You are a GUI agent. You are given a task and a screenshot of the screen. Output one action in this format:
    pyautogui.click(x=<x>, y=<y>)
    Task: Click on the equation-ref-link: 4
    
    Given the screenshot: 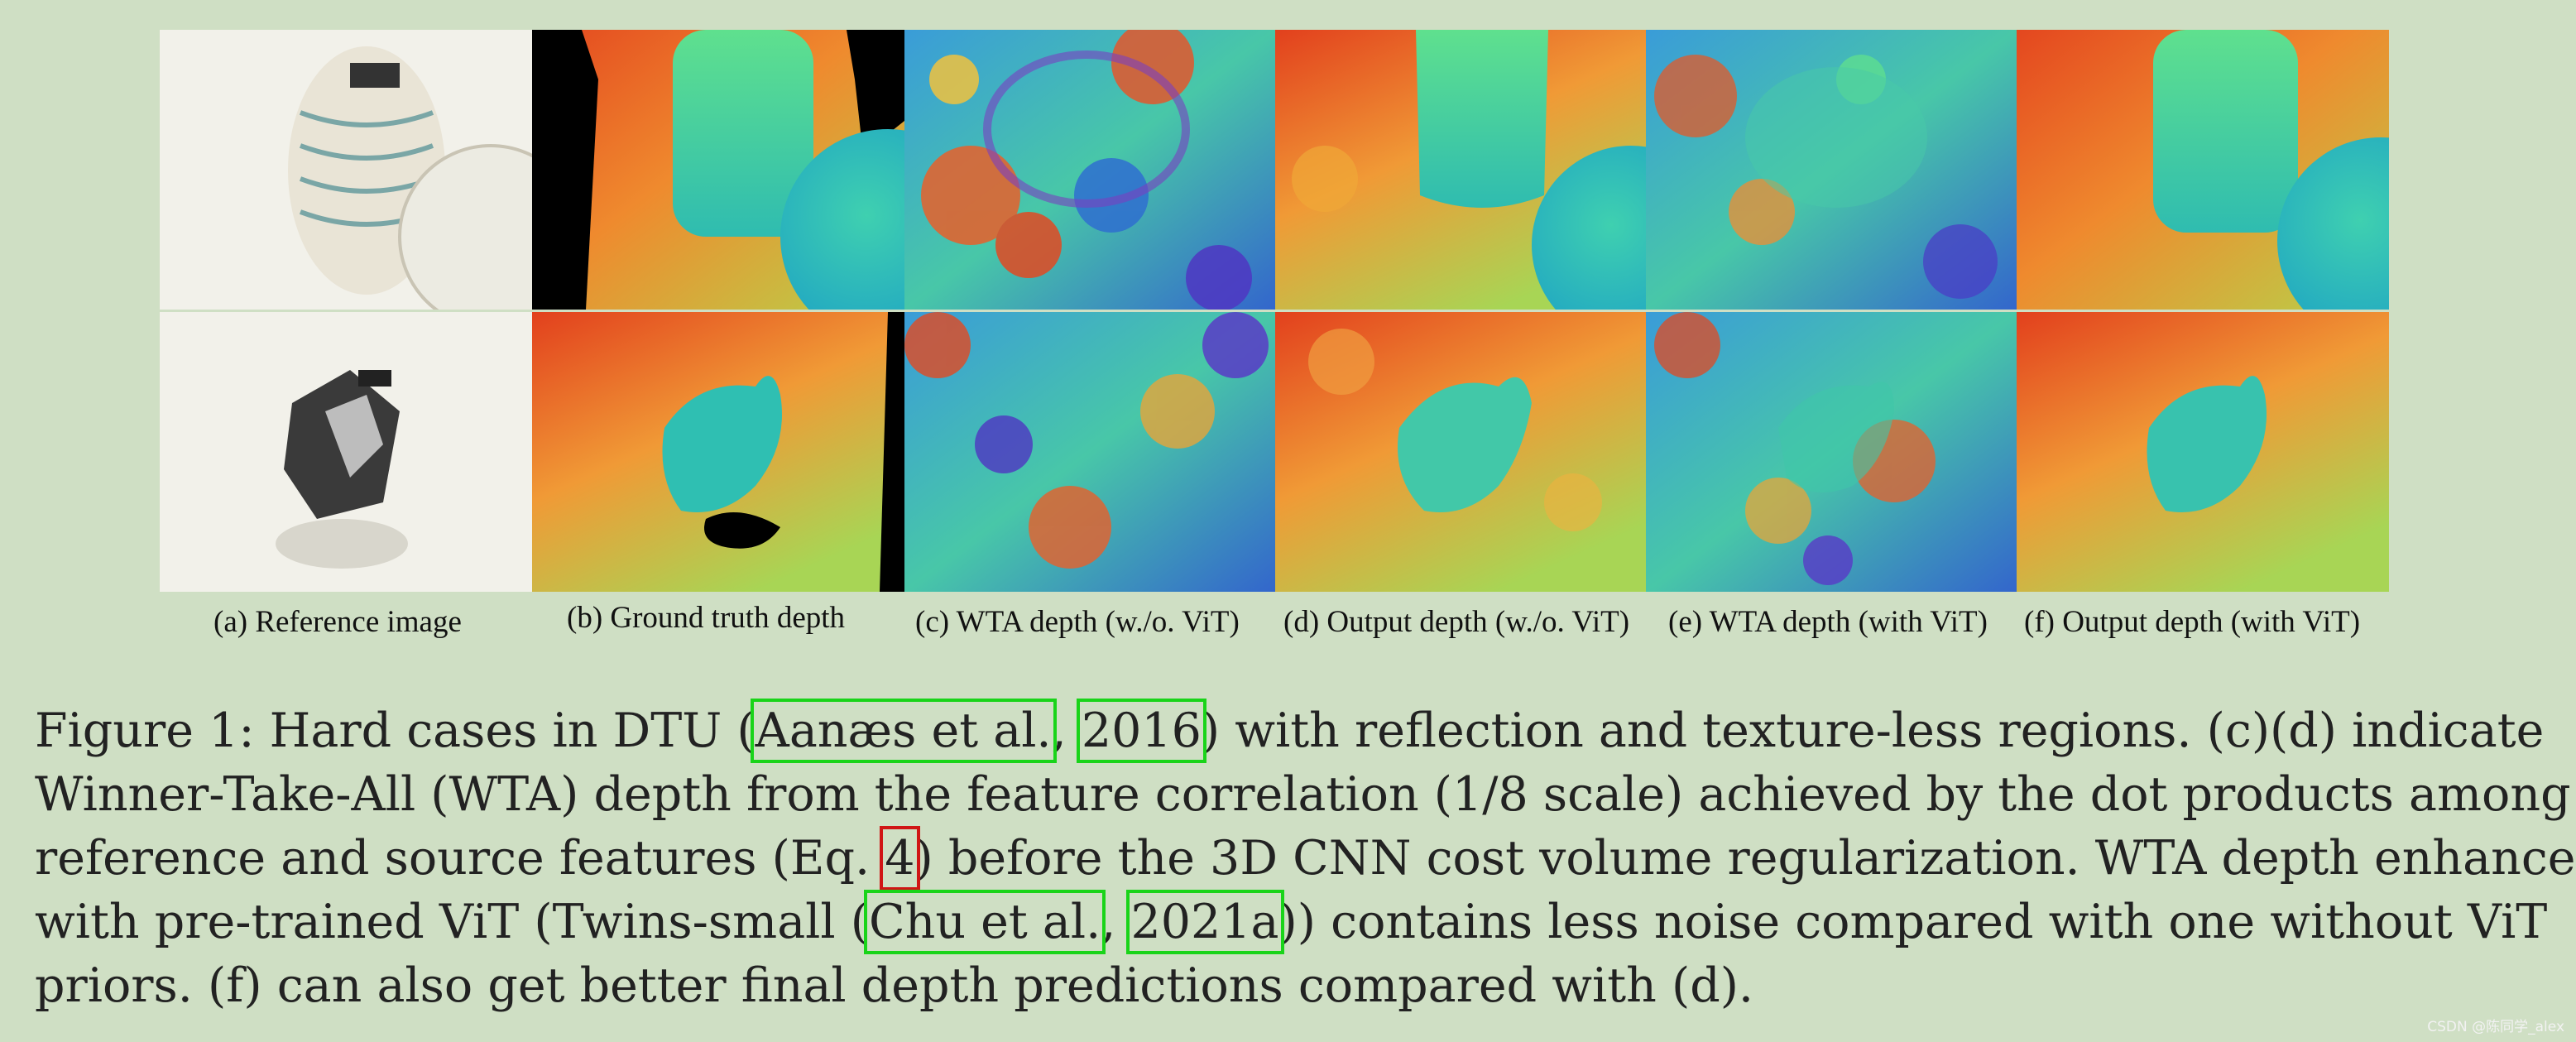 What is the action you would take?
    pyautogui.click(x=900, y=858)
    